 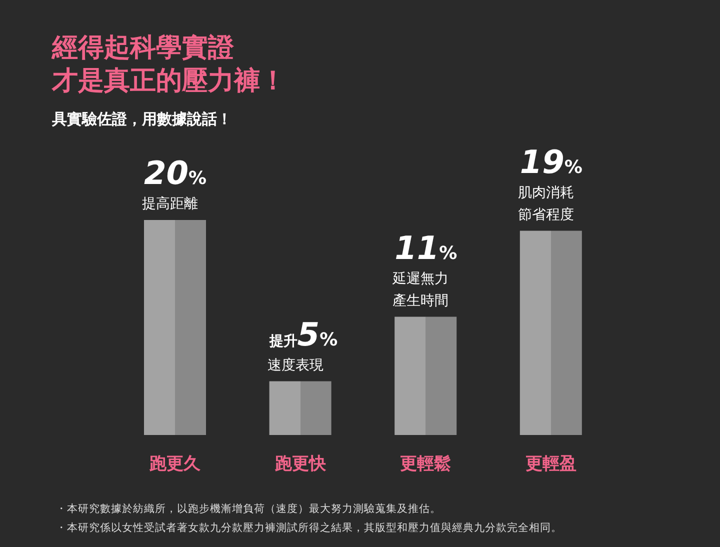 What do you see at coordinates (248, 508) in the screenshot?
I see `text: ・本研究數據於紡織所，以跑步機漸增負荷（速度）最大努力測驗蒐集及推估。` at bounding box center [248, 508].